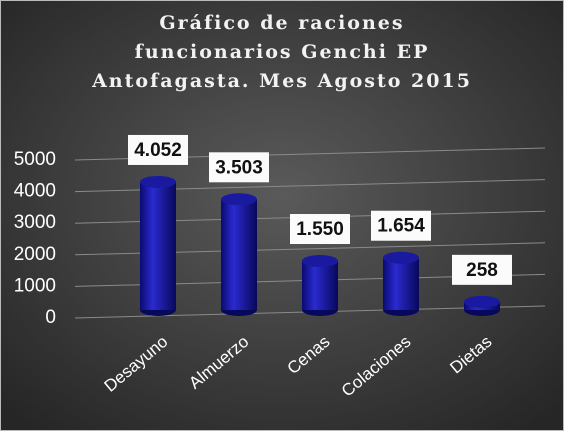  What do you see at coordinates (281, 23) in the screenshot?
I see `chart-title: Gráfico de raciones` at bounding box center [281, 23].